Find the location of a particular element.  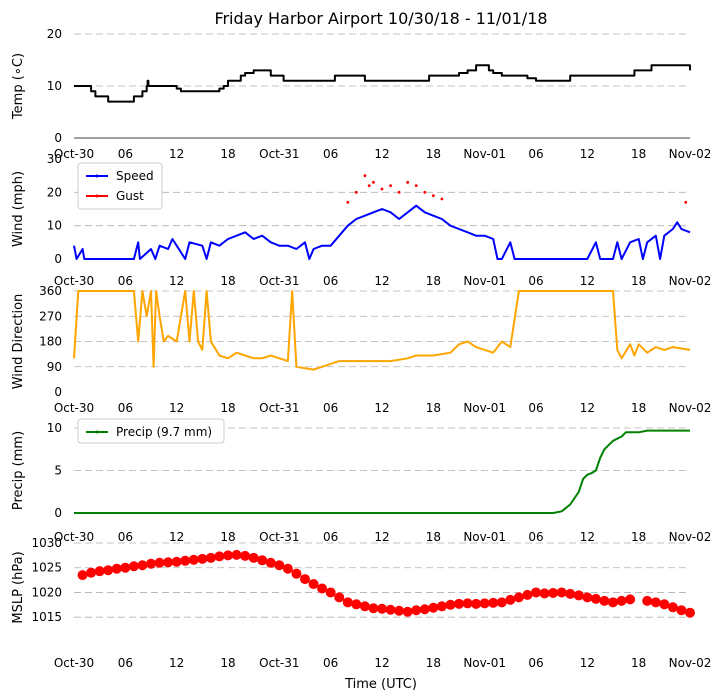

precip-legend-marker is located at coordinates (97, 432).